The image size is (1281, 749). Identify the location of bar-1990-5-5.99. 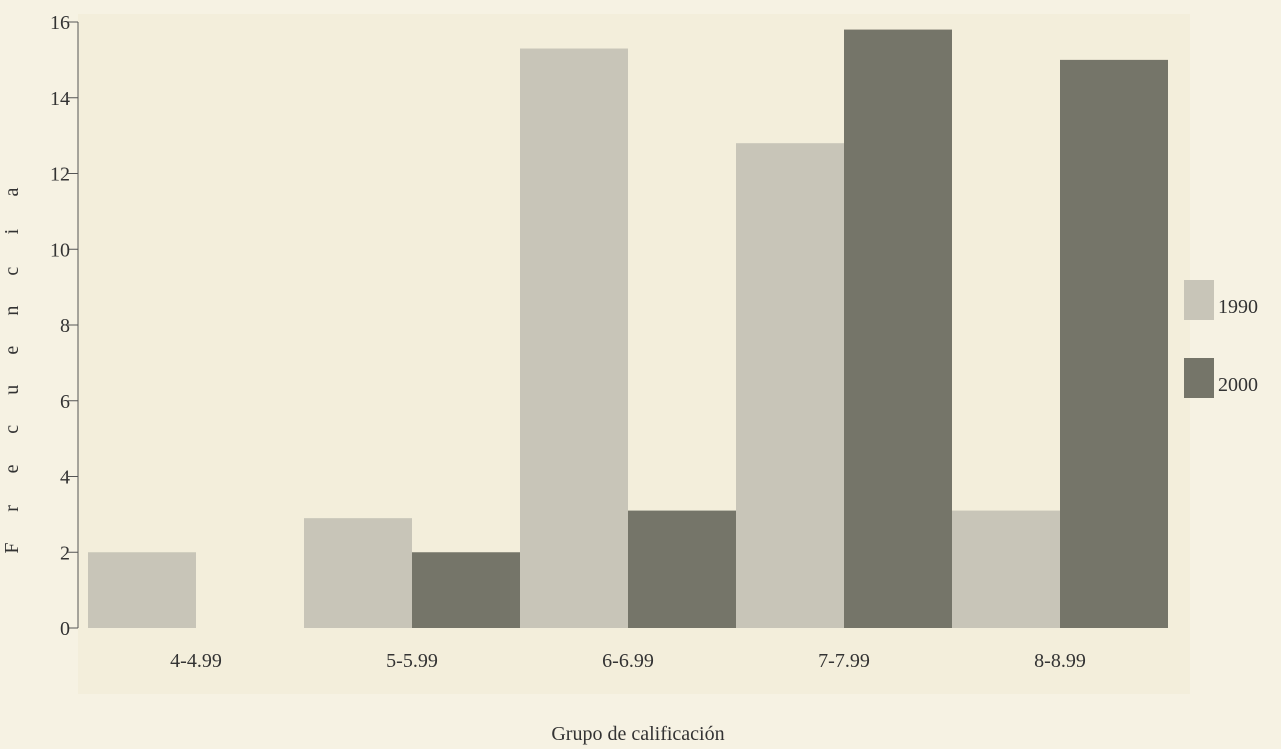
(358, 573).